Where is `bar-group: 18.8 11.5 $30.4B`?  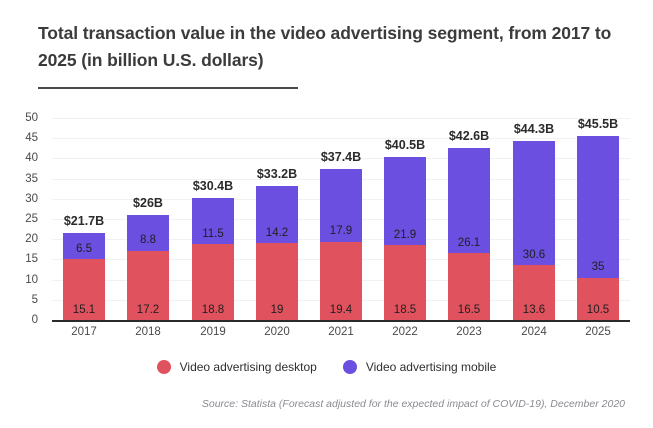
bar-group: 18.8 11.5 $30.4B is located at coordinates (213, 219).